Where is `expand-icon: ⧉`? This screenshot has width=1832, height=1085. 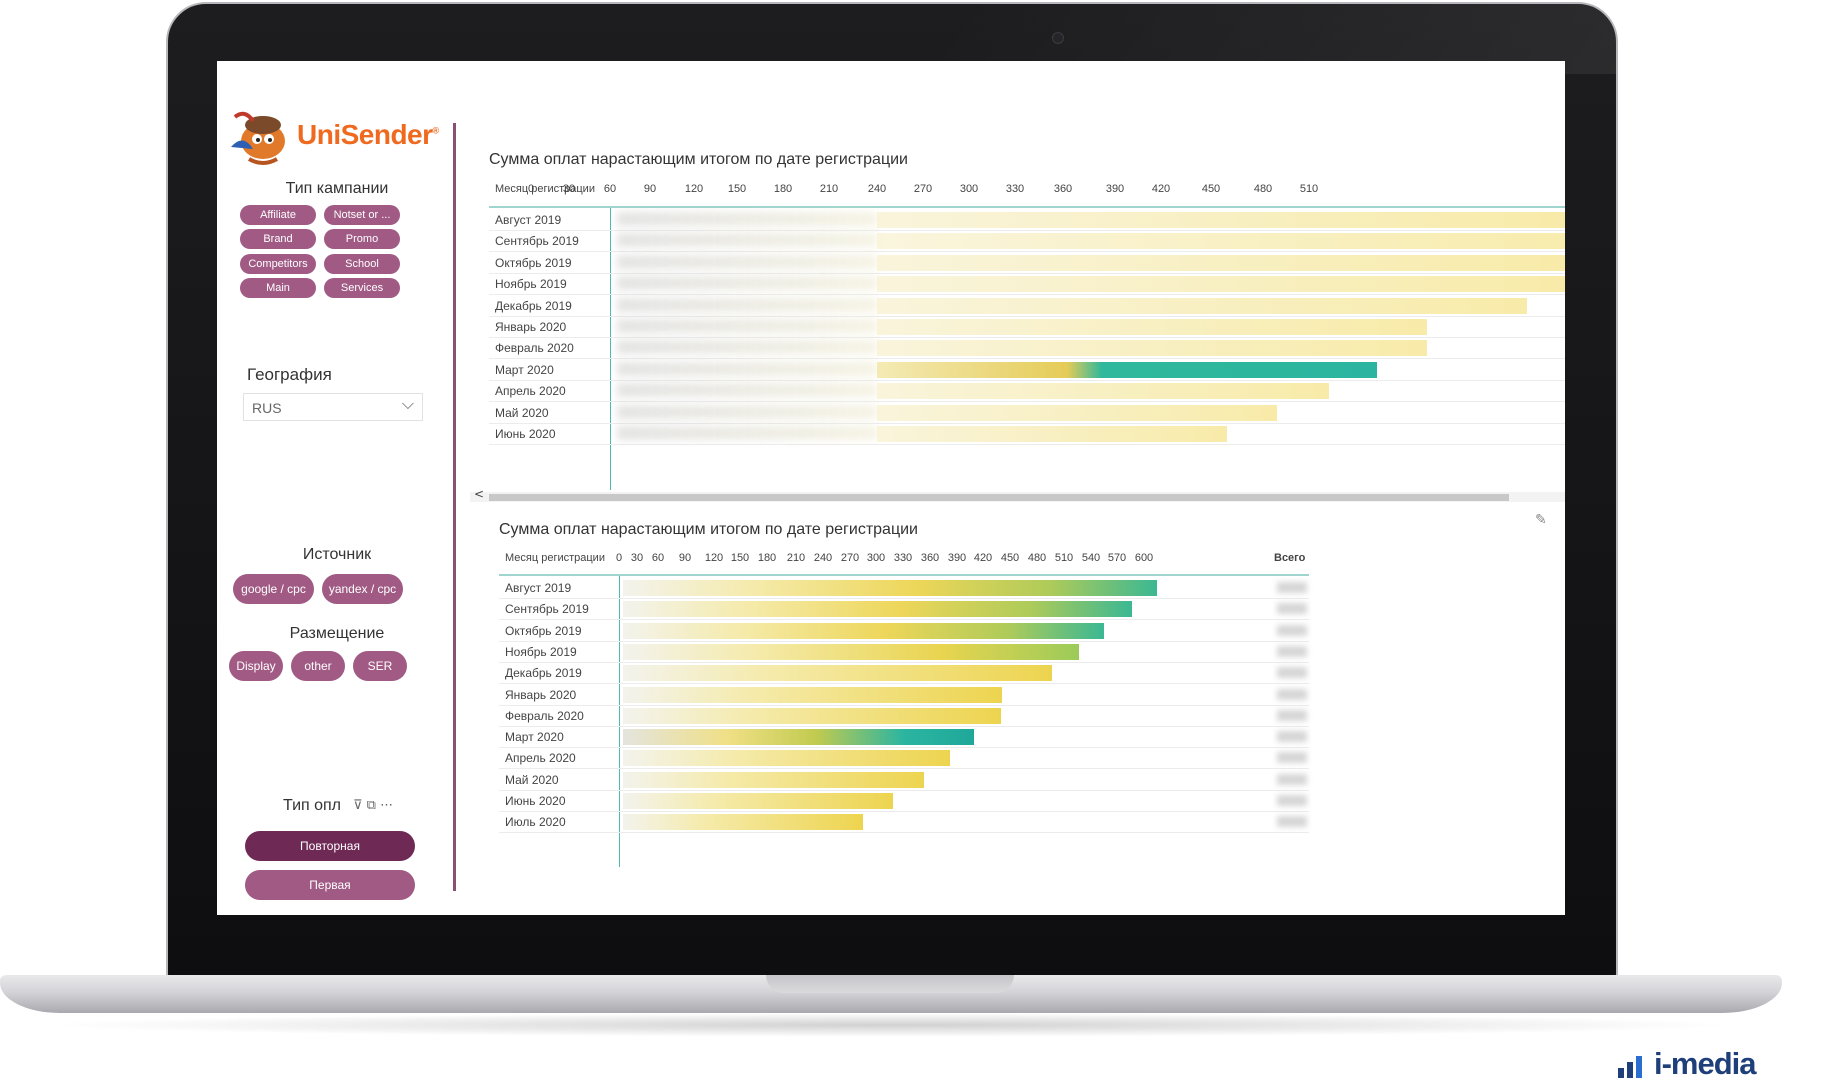 expand-icon: ⧉ is located at coordinates (371, 805).